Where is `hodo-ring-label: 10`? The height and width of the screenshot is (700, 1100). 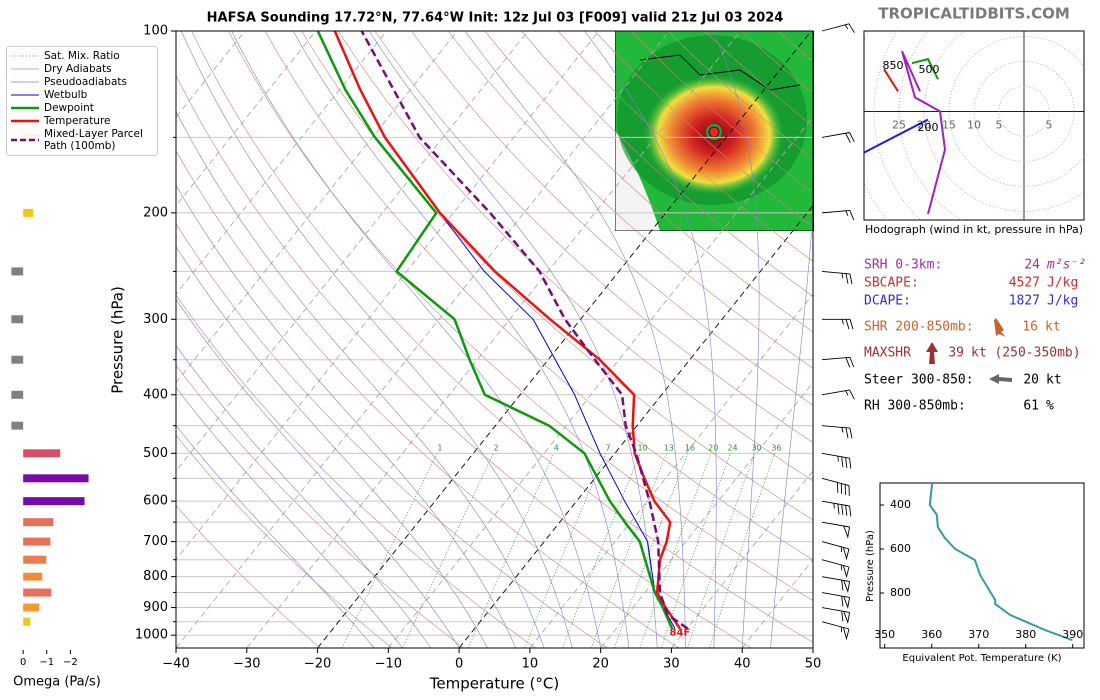 hodo-ring-label: 10 is located at coordinates (974, 124).